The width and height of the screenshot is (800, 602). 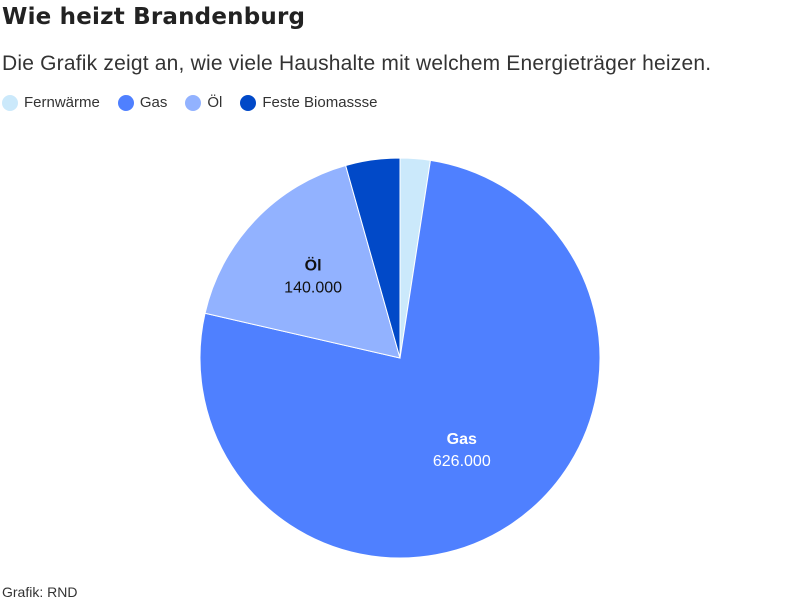 I want to click on chart-title: Wie heizt Brandenburg, so click(x=154, y=17).